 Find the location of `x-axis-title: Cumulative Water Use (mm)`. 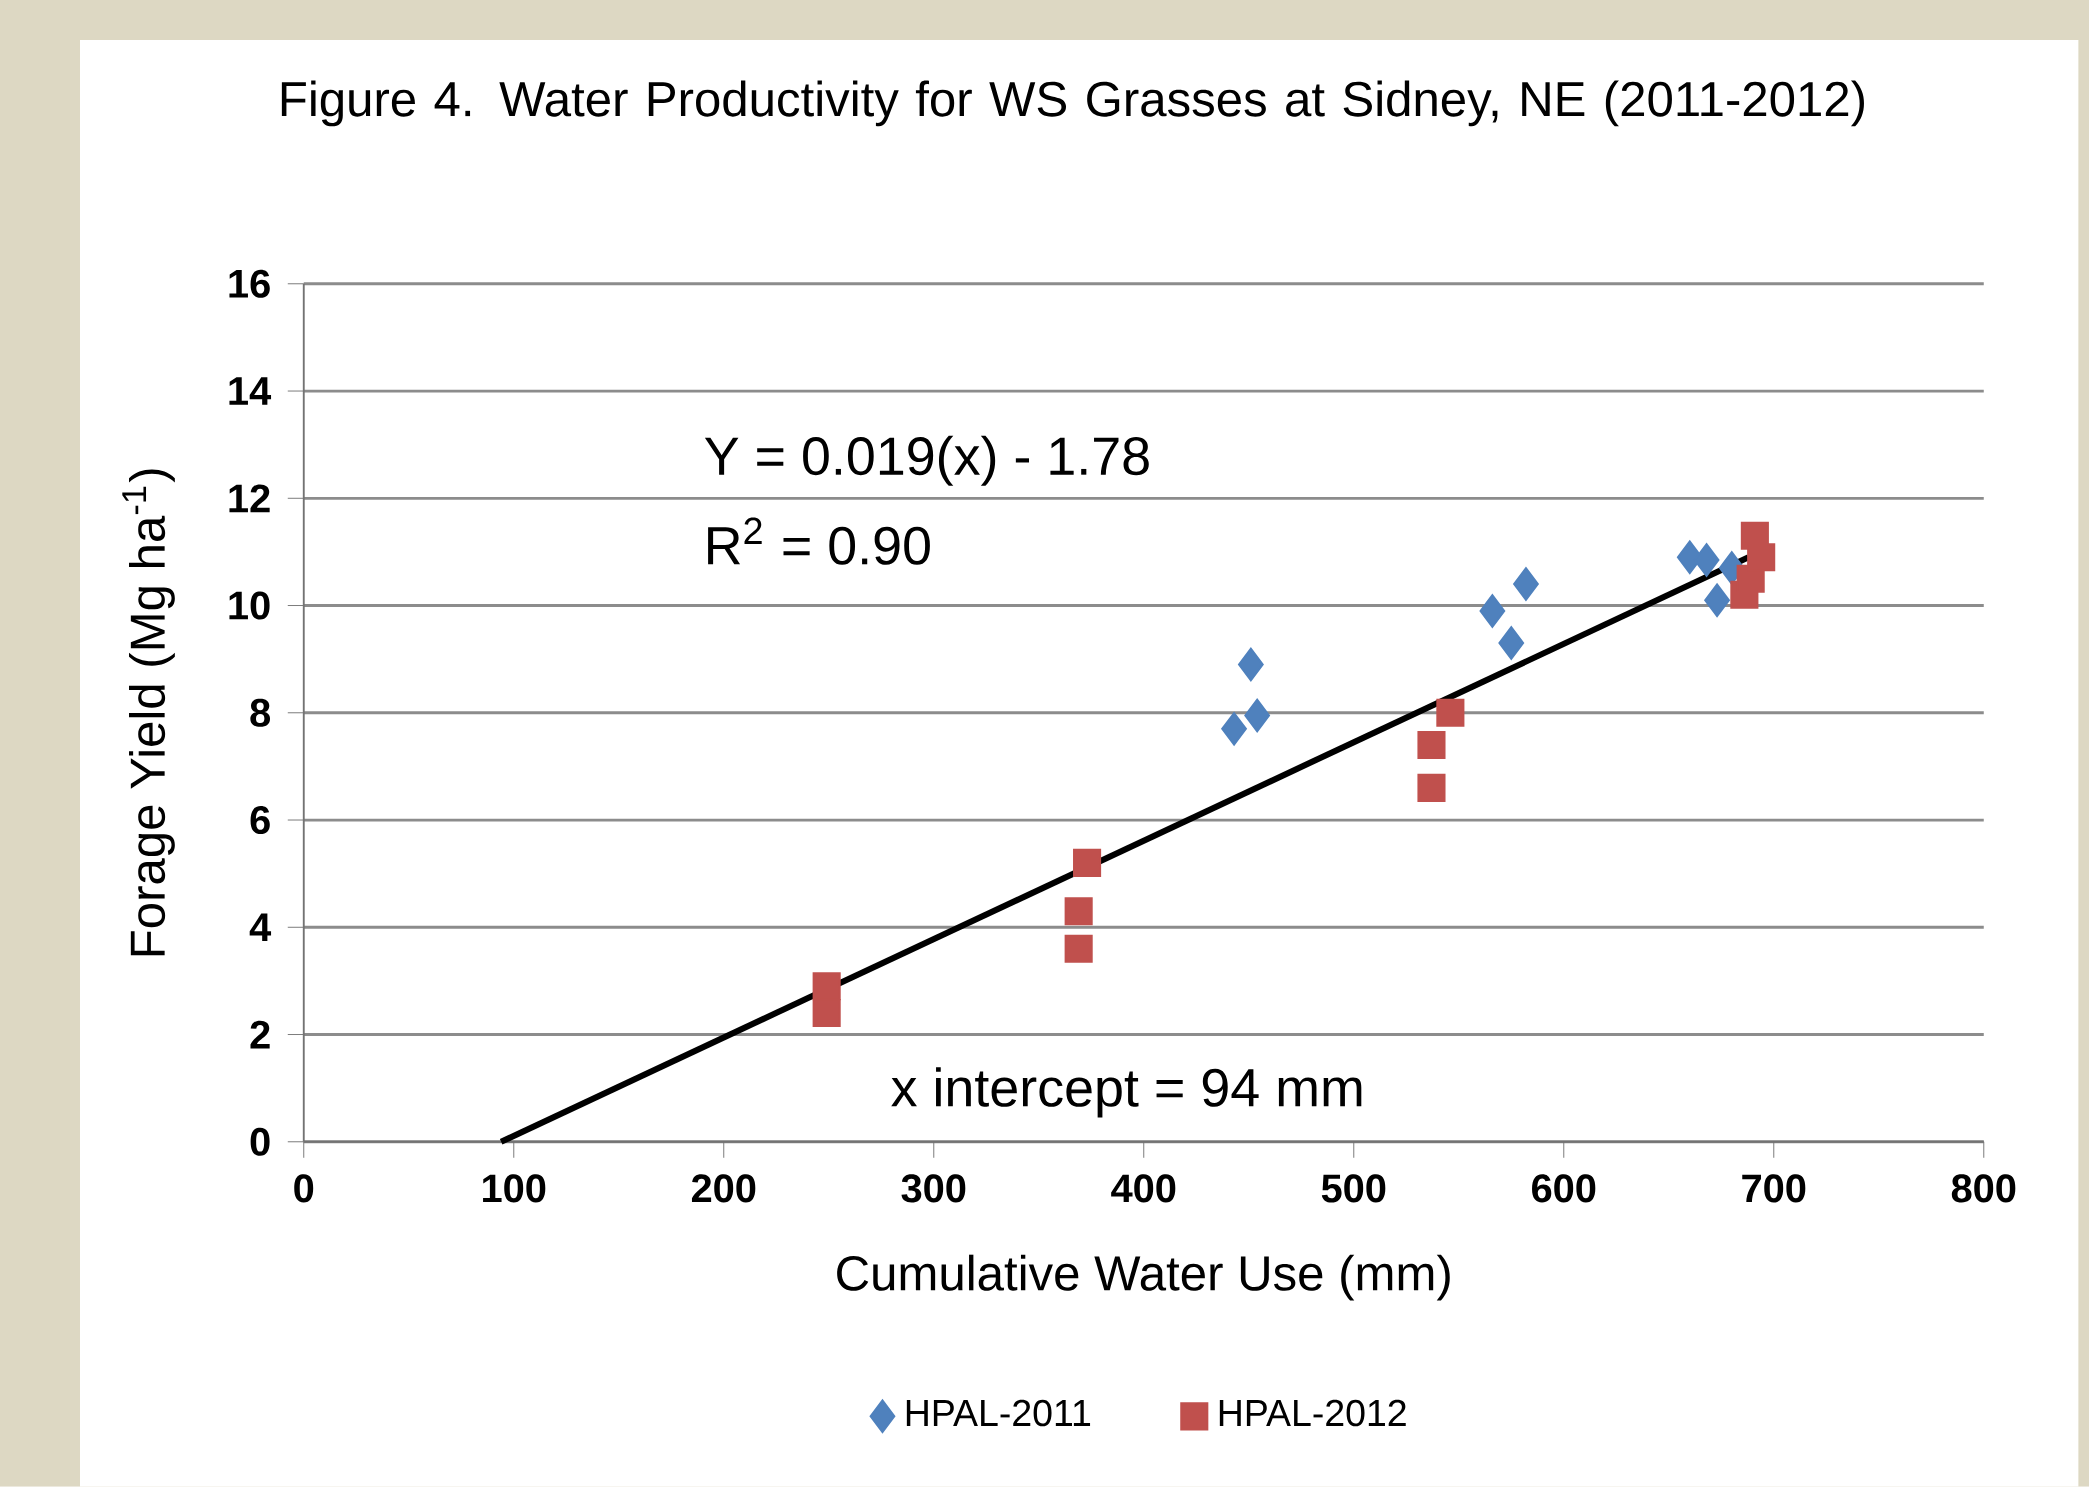

x-axis-title: Cumulative Water Use (mm) is located at coordinates (1143, 1277).